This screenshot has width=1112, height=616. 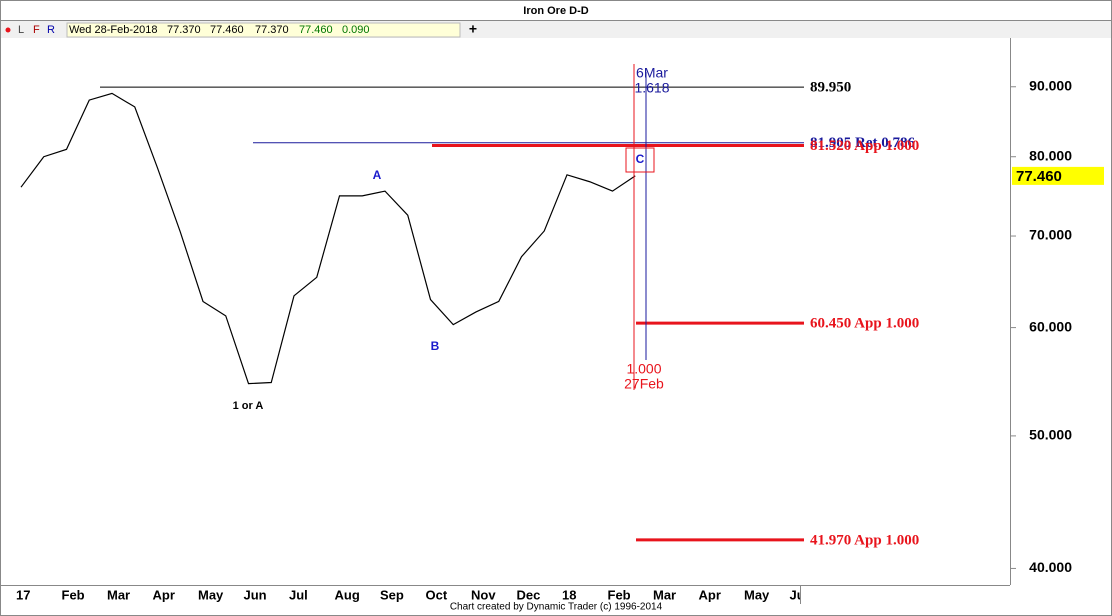 What do you see at coordinates (21, 30) in the screenshot?
I see `toolbar-button: L` at bounding box center [21, 30].